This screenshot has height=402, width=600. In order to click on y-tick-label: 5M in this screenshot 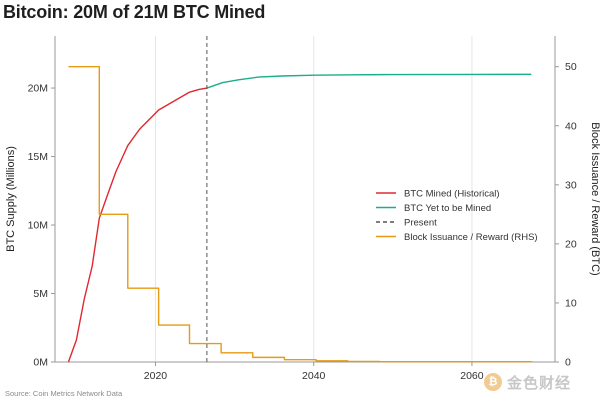, I will do `click(40, 294)`.